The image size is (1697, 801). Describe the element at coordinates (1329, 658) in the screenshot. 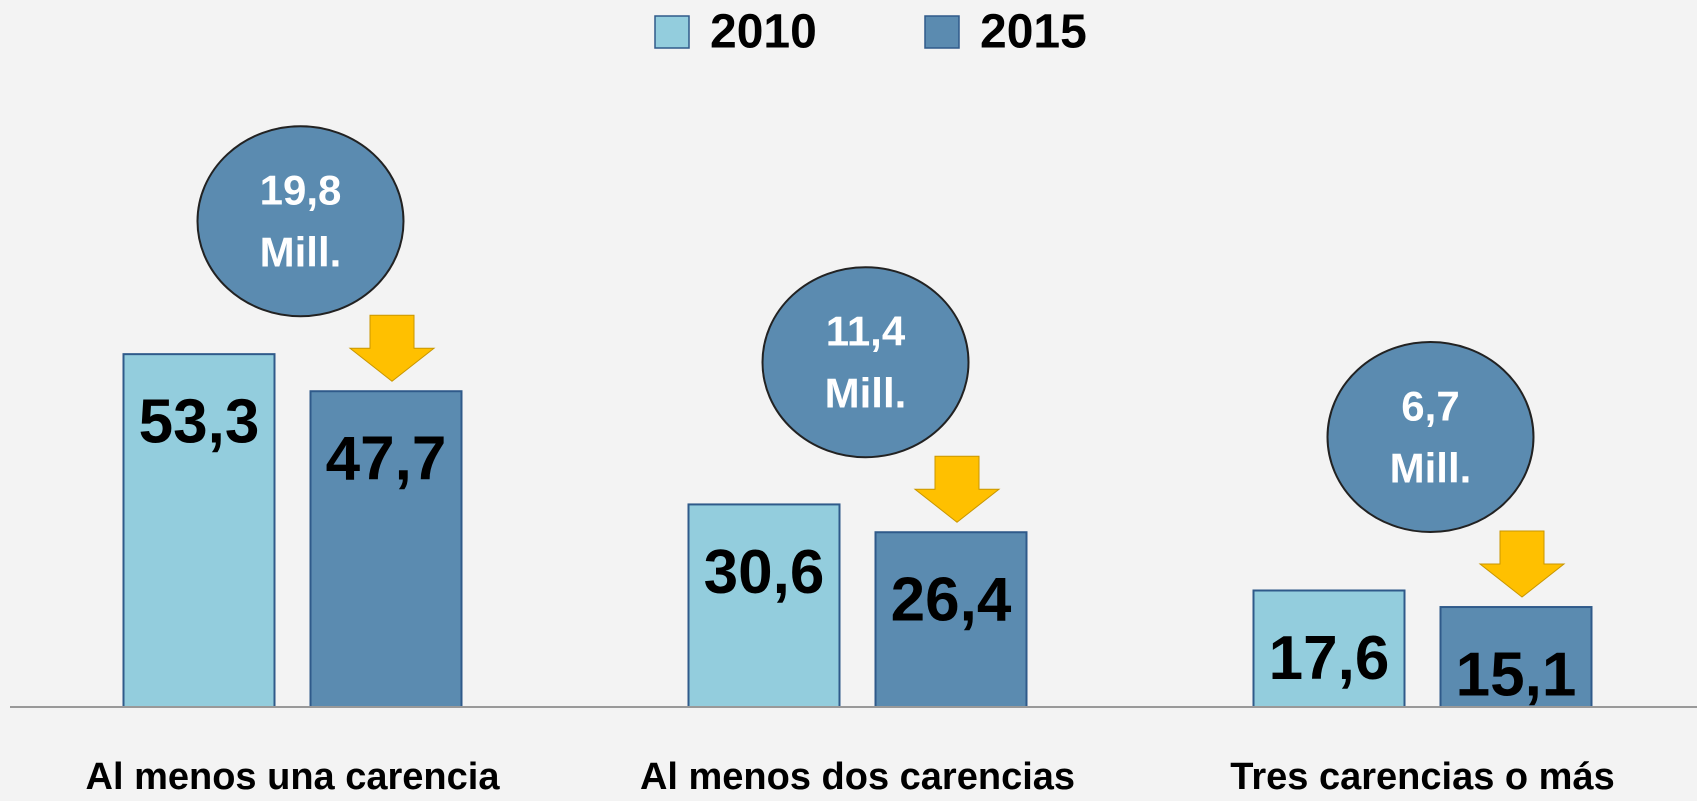

I see `value-label: 17,6` at that location.